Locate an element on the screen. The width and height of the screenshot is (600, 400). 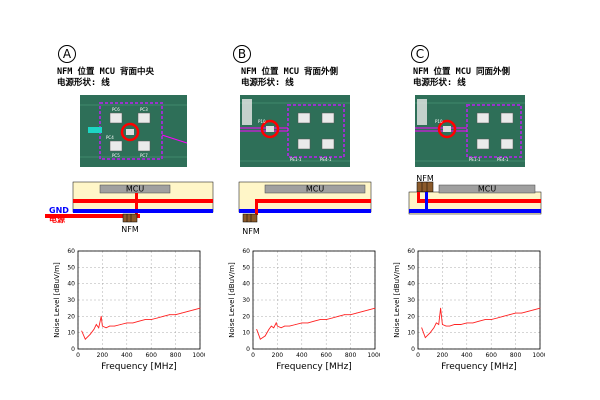
panel-title: NFM 位置 MCU 背面外側 电源形状: 线 is located at coordinates (289, 78).